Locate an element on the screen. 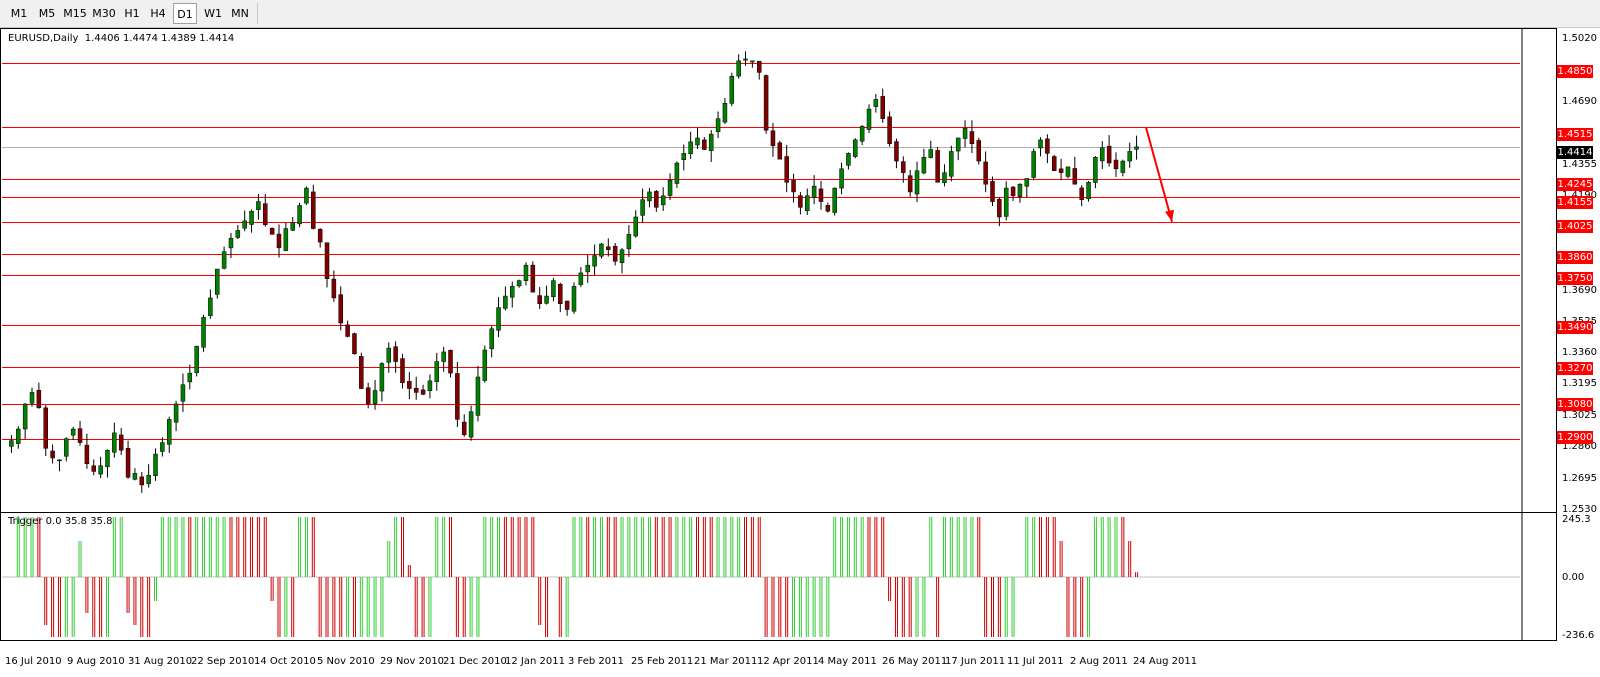 The width and height of the screenshot is (1600, 677). tf-d1-button: D1 is located at coordinates (185, 13).